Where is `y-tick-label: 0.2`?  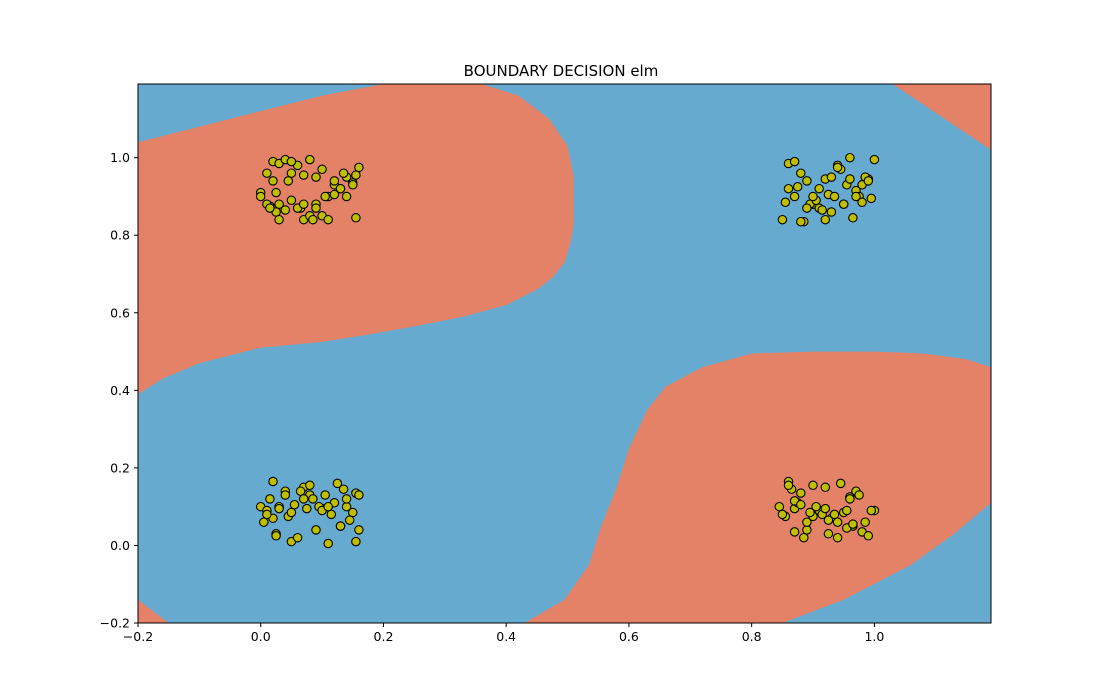
y-tick-label: 0.2 is located at coordinates (120, 467).